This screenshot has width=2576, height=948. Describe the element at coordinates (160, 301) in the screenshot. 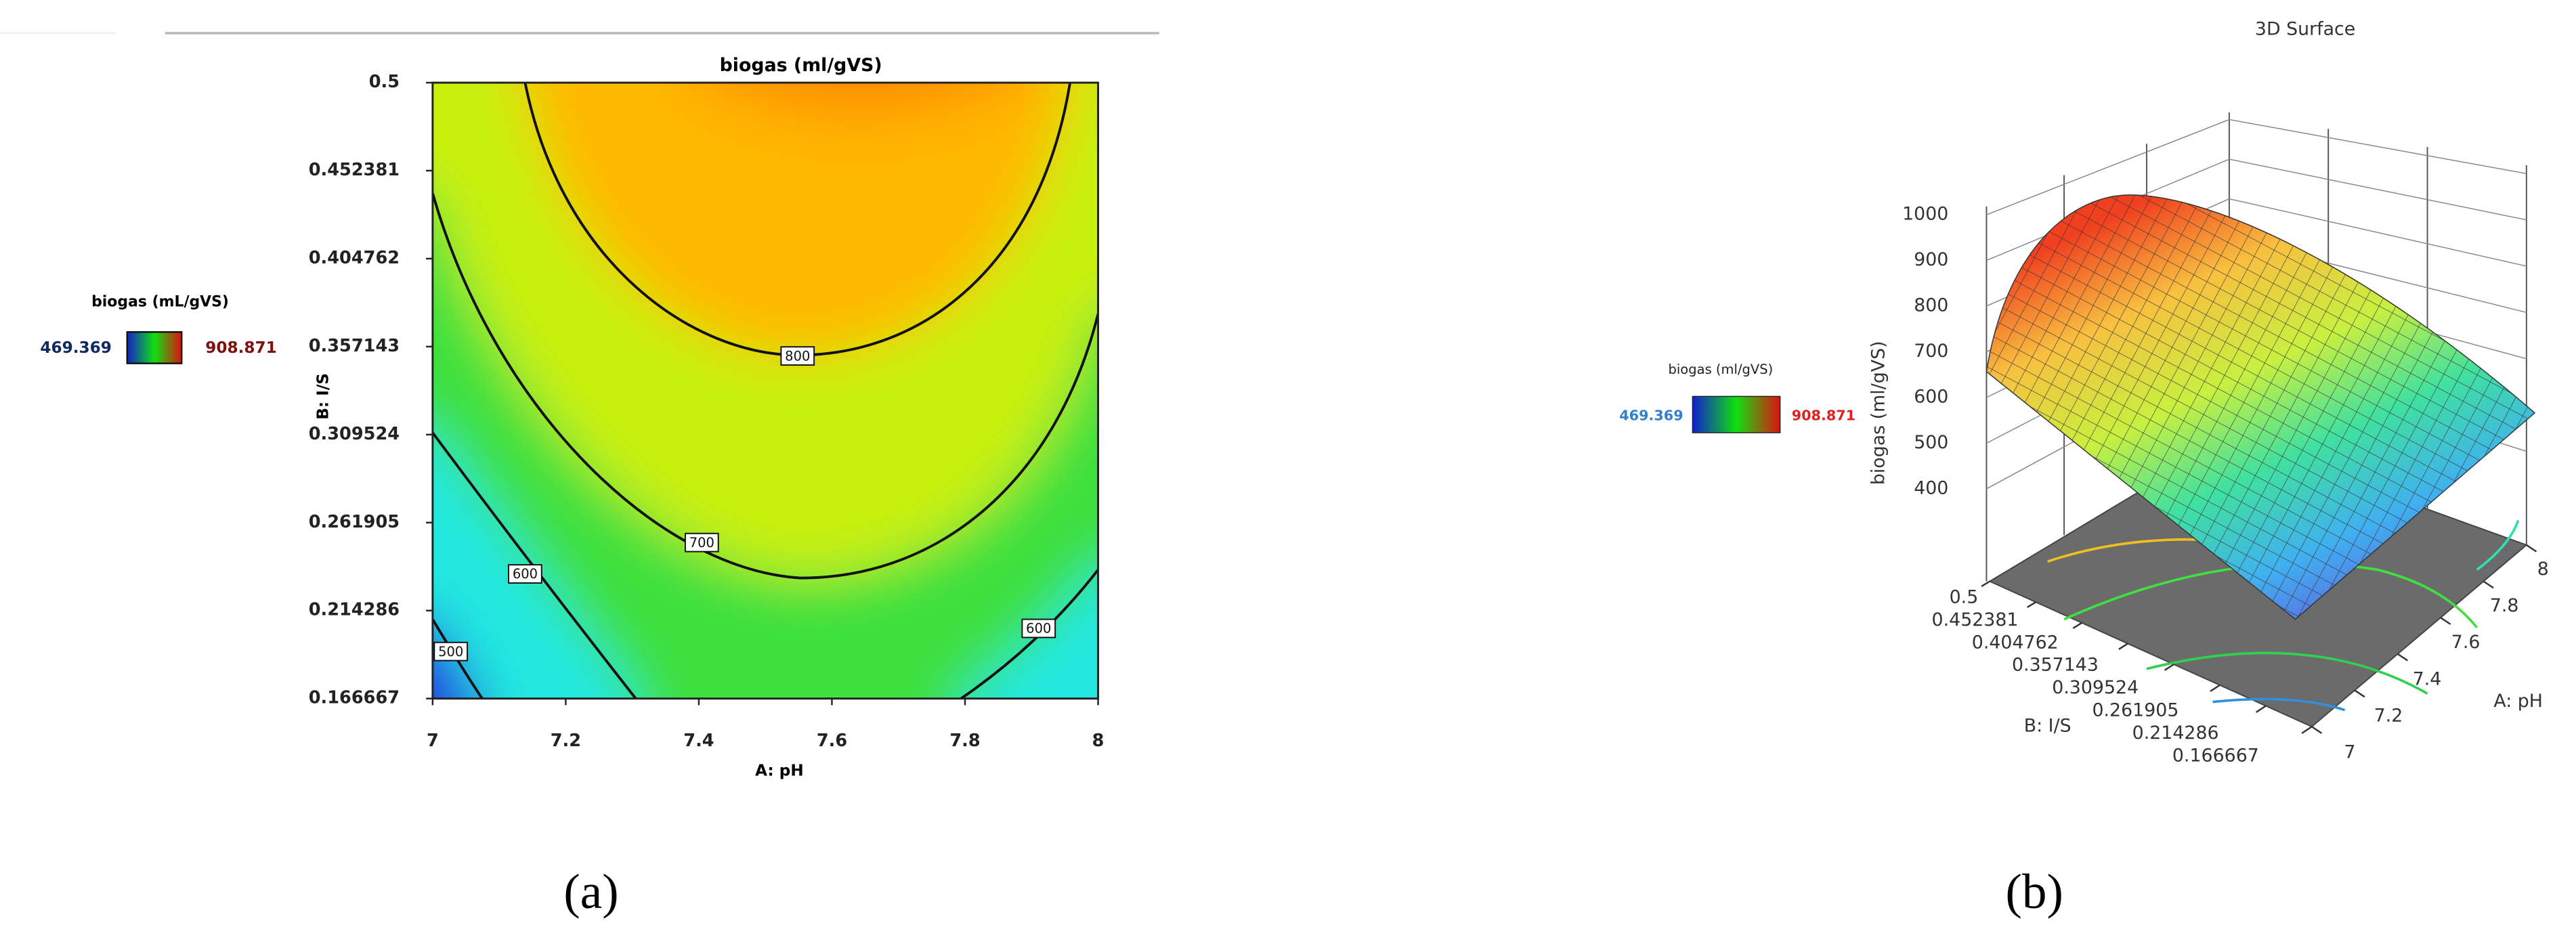

I see `legend-title: biogas (mL/gVS)` at that location.